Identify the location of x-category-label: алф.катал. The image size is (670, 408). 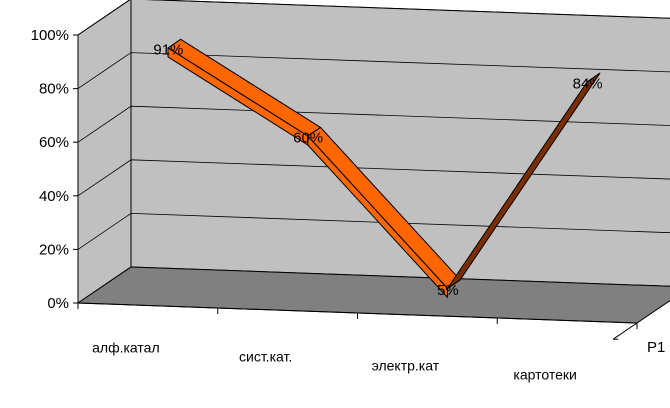
(125, 348).